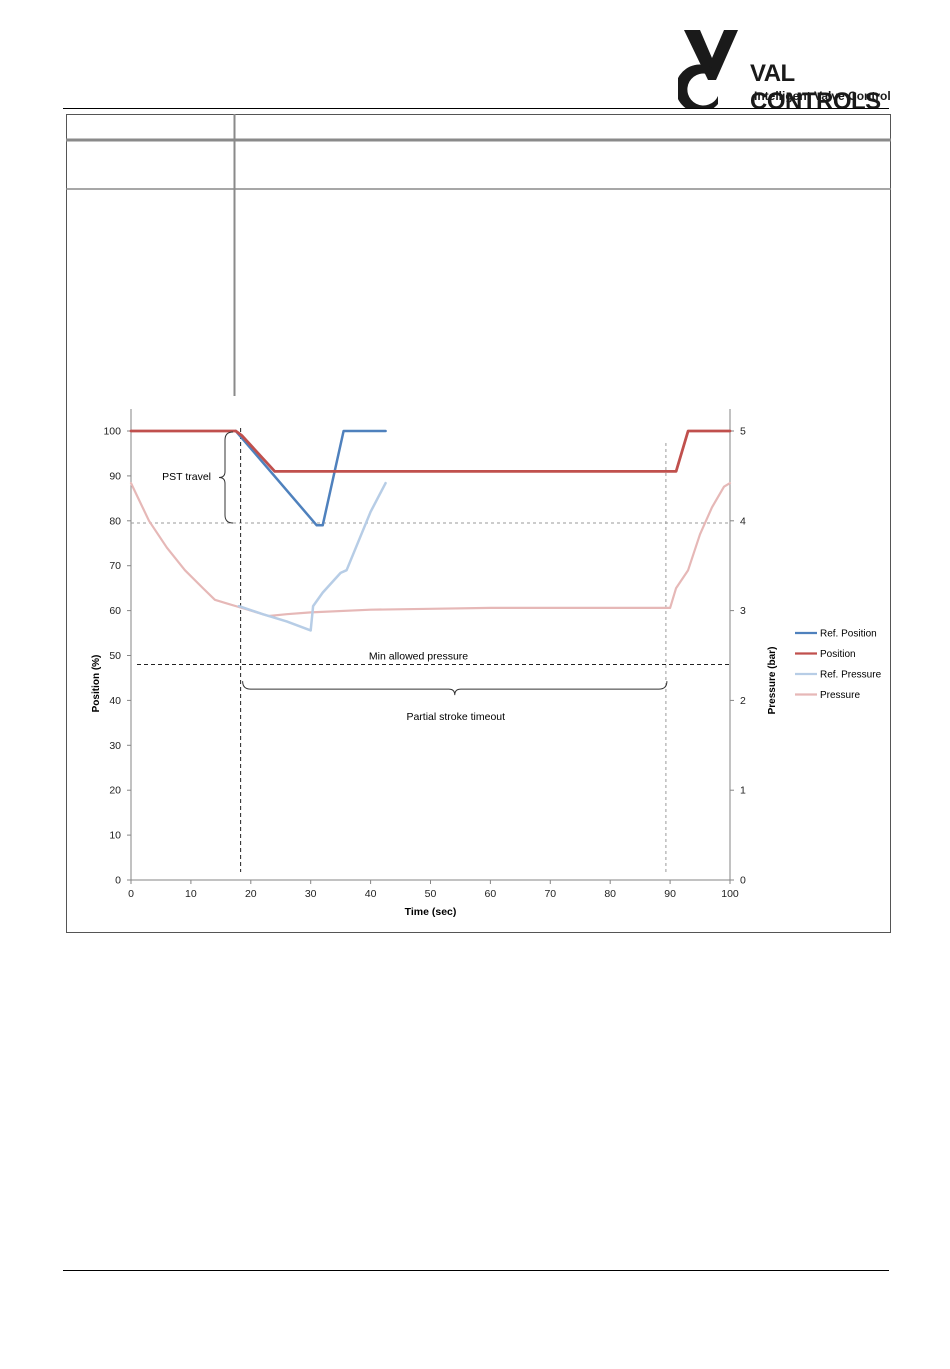 Image resolution: width=950 pixels, height=1369 pixels. Describe the element at coordinates (822, 96) in the screenshot. I see `logo-tagline: Intelligent Valve Control` at that location.